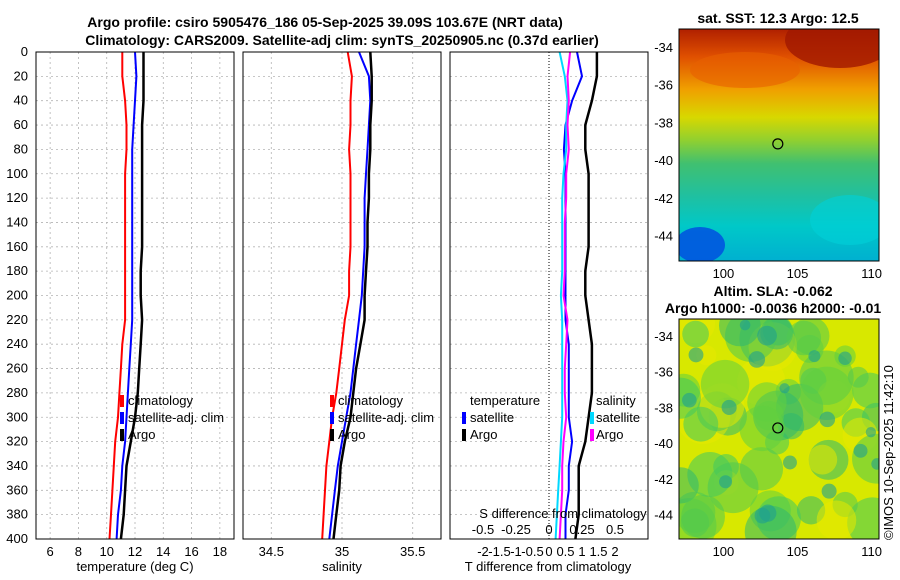  I want to click on x-tick-label: 35.5, so click(412, 551).